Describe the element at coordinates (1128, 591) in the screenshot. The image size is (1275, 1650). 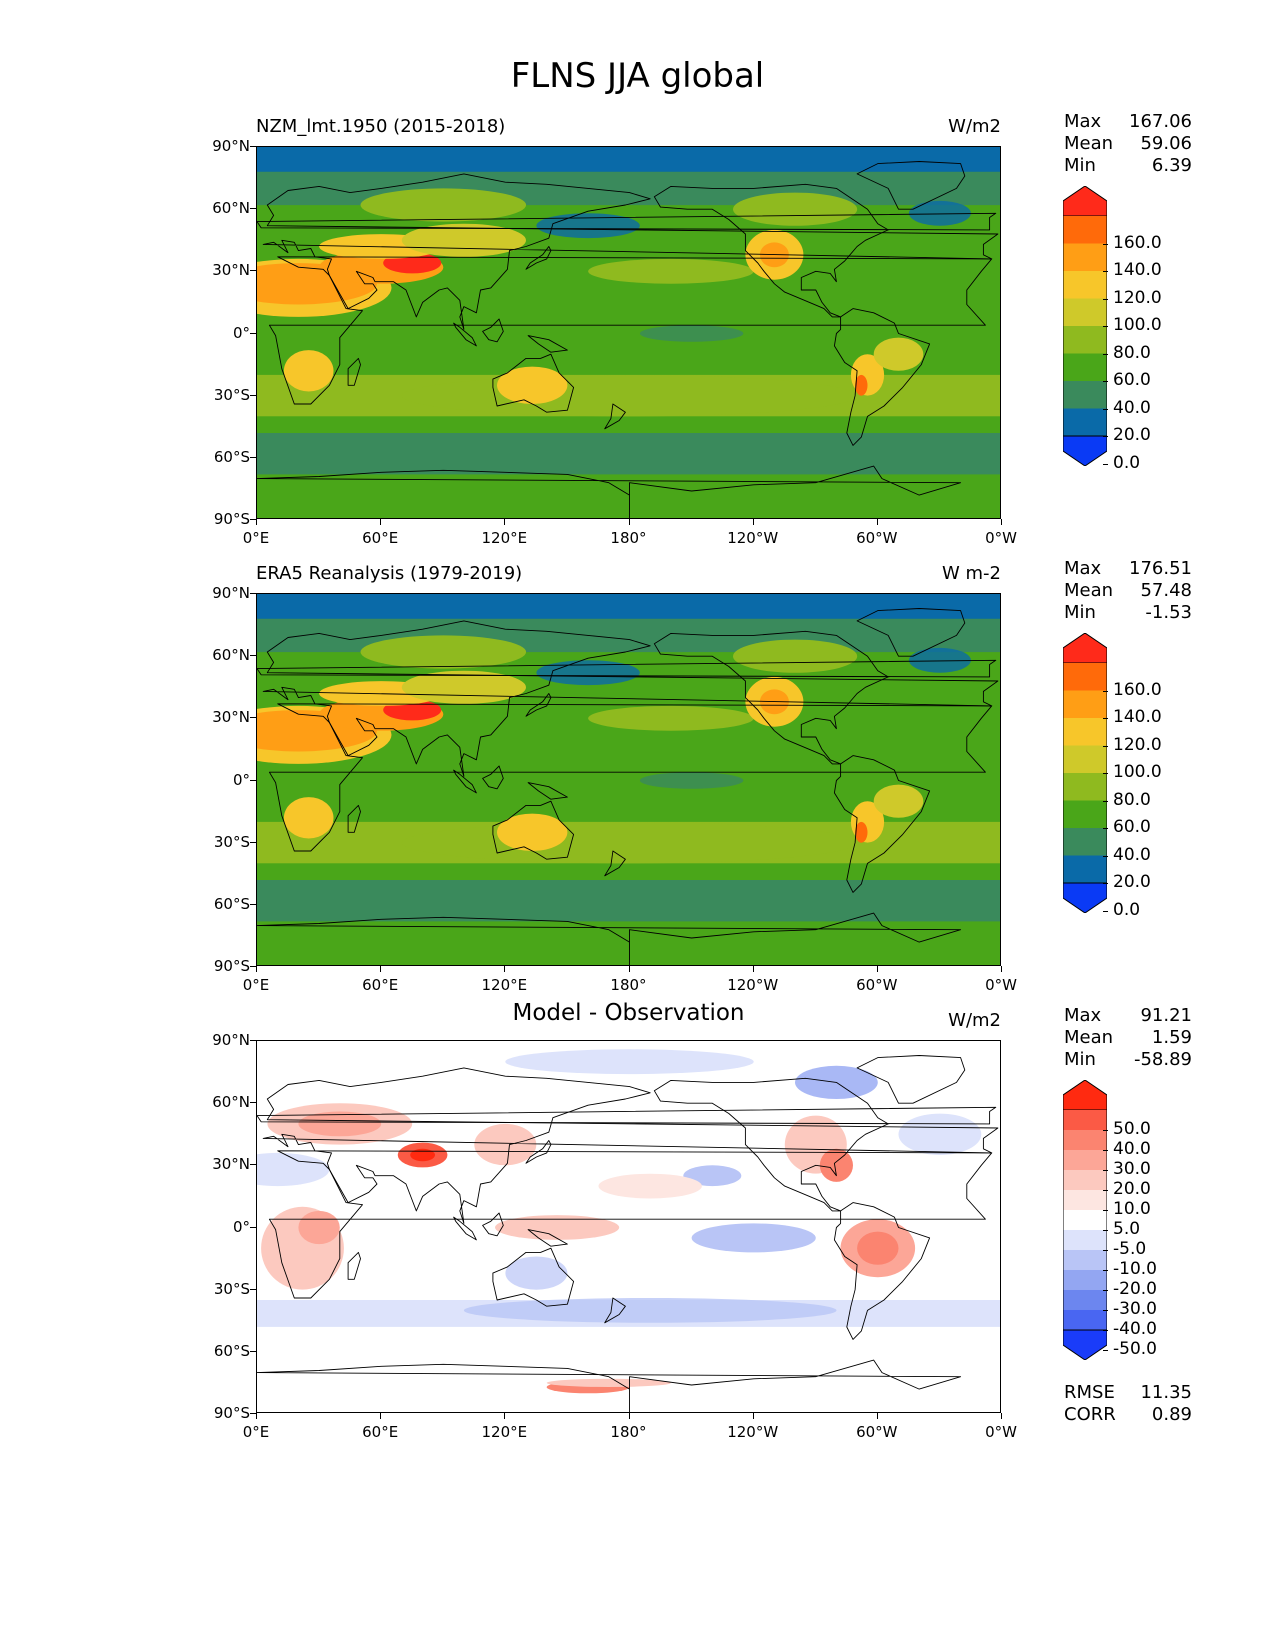
I see `stat-row: Mean 57.48` at that location.